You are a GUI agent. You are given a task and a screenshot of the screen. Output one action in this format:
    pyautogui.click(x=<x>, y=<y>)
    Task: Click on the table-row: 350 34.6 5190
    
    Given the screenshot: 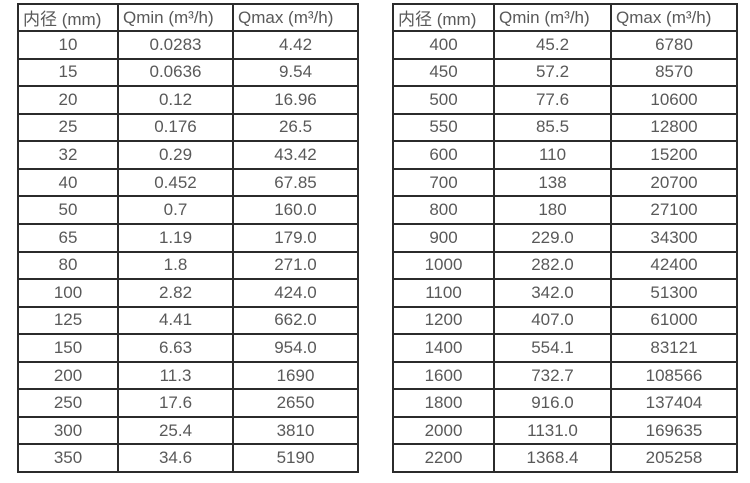 What is the action you would take?
    pyautogui.click(x=188, y=458)
    